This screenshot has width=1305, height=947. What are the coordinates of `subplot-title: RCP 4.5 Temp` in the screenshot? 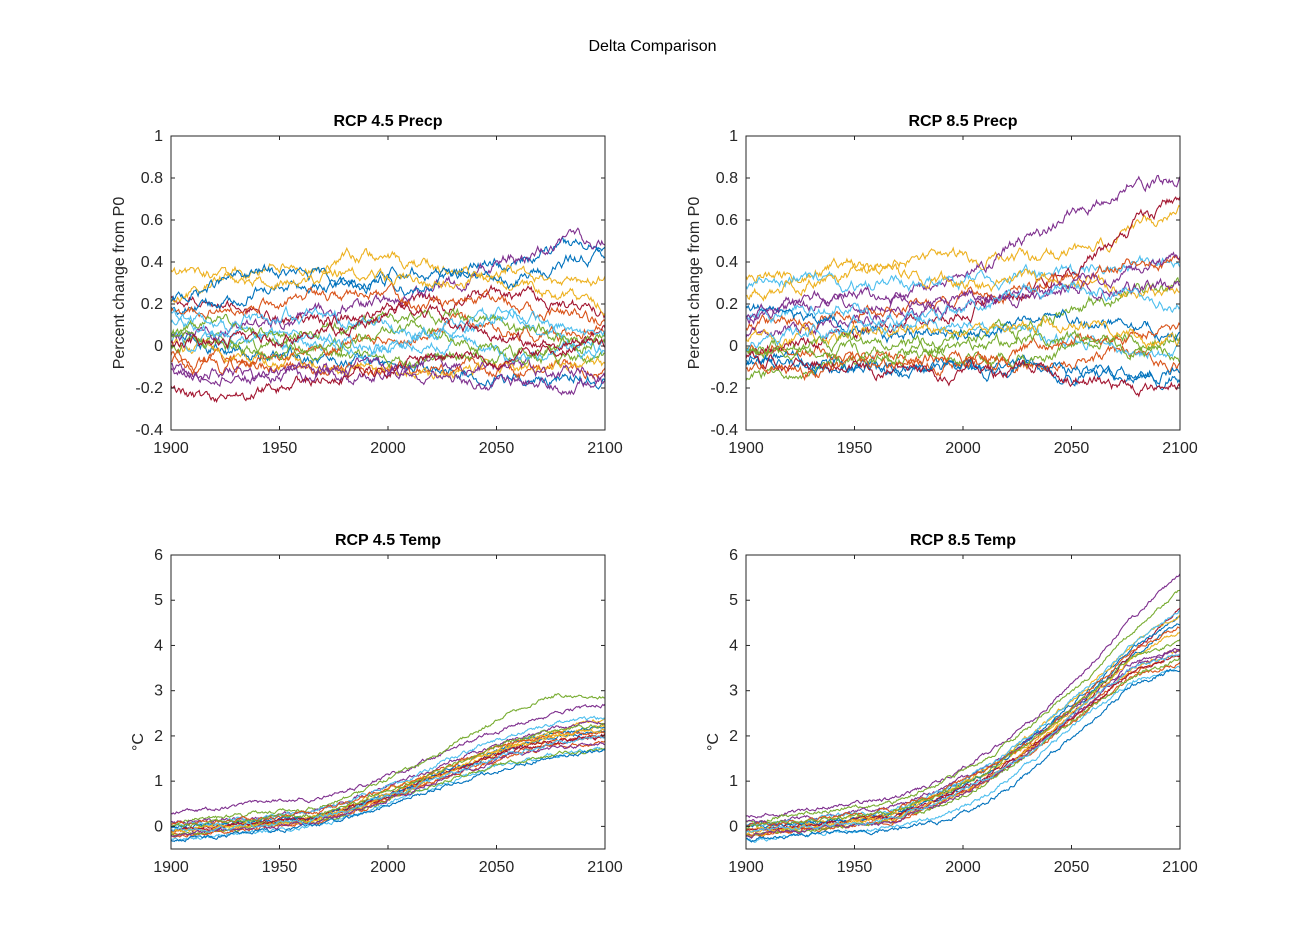 It's located at (388, 540).